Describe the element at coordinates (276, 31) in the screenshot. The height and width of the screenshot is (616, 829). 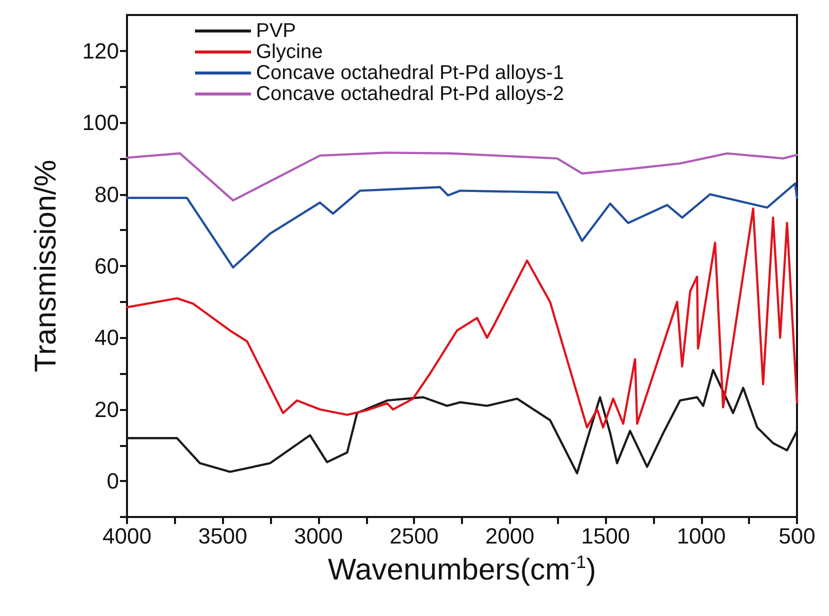
I see `legend-label: PVP` at that location.